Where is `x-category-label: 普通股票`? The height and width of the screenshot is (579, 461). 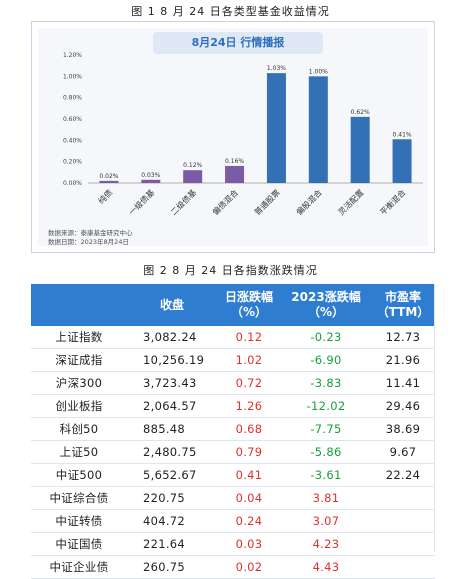 x-category-label: 普通股票 is located at coordinates (267, 202).